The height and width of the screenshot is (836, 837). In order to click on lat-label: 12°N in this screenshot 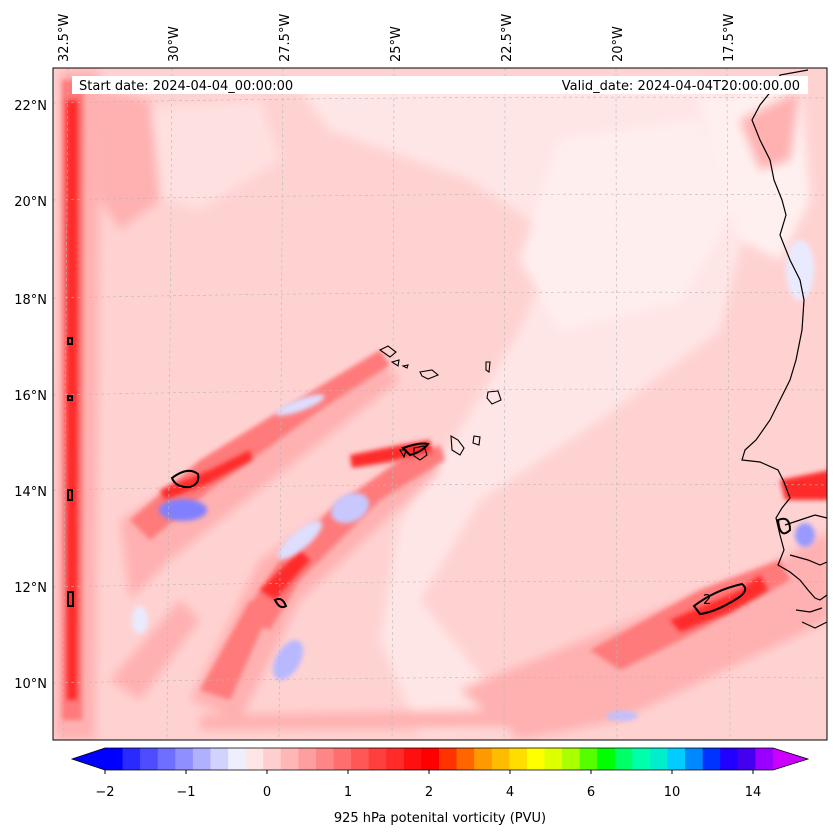, I will do `click(30, 588)`.